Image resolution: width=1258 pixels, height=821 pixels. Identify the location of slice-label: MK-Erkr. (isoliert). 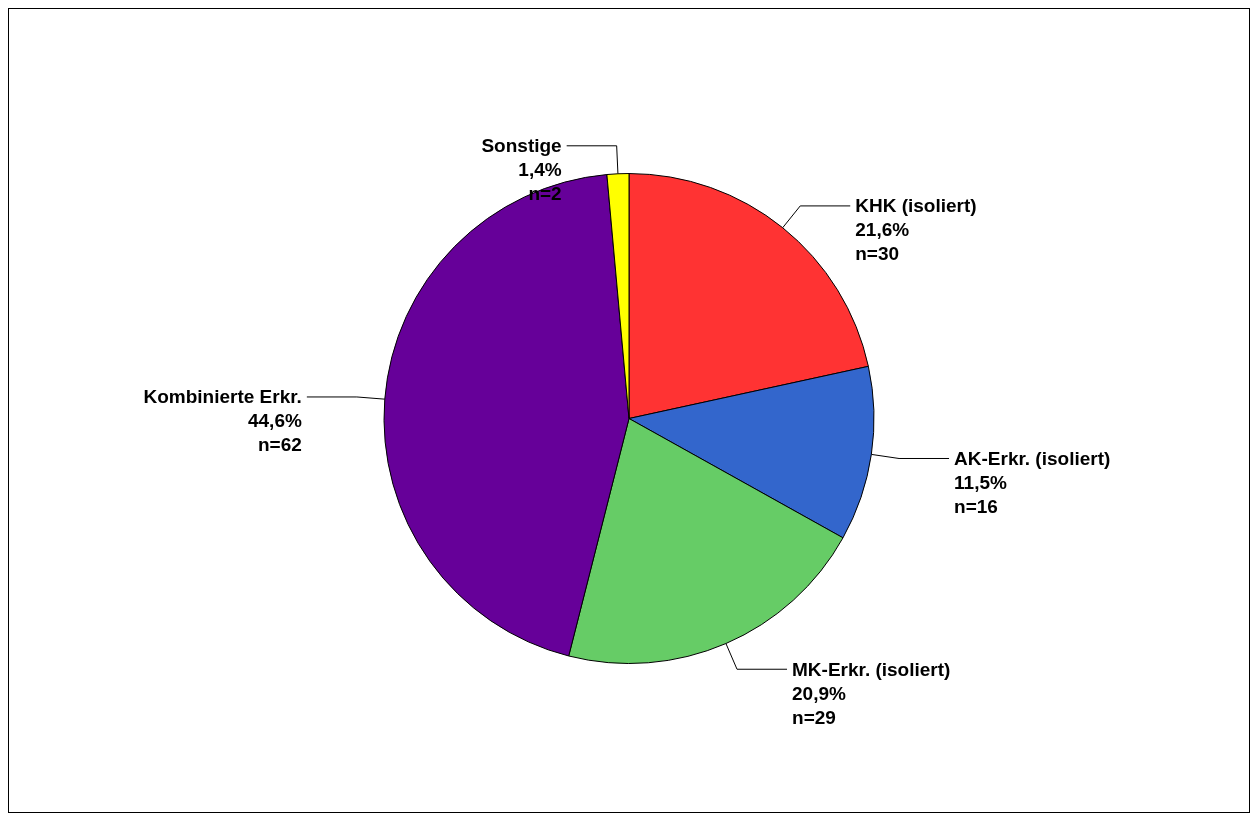
(871, 669).